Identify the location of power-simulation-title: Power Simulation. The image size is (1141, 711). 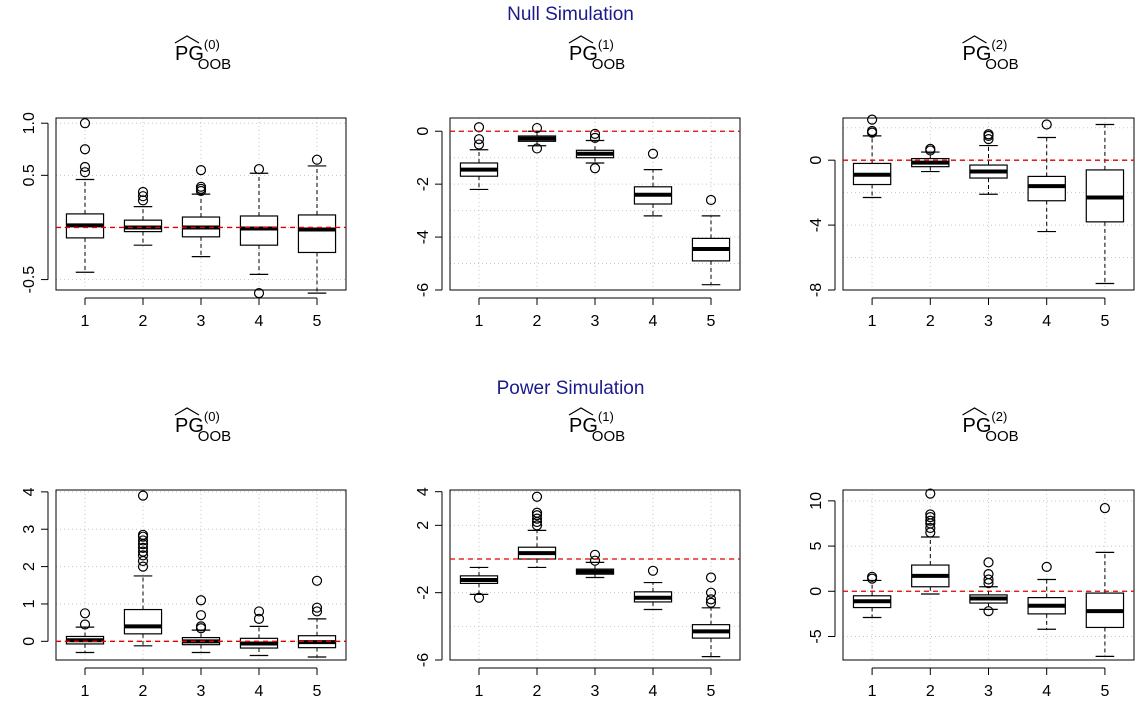
(570, 388).